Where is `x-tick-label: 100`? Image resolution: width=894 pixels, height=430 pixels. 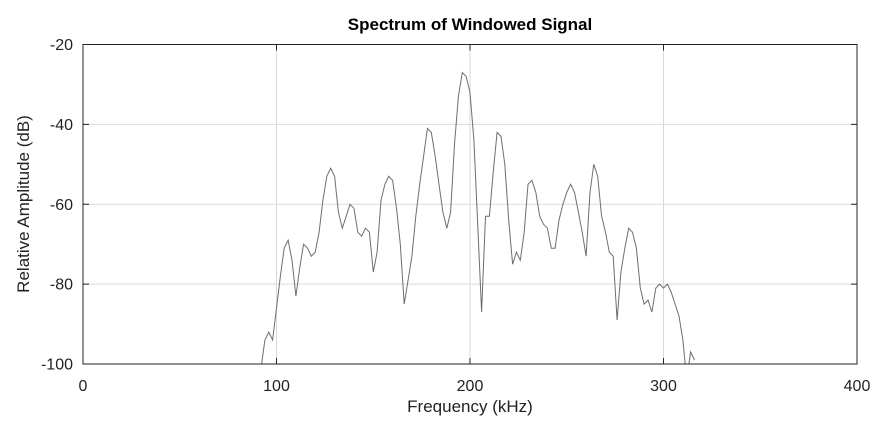
x-tick-label: 100 is located at coordinates (276, 386).